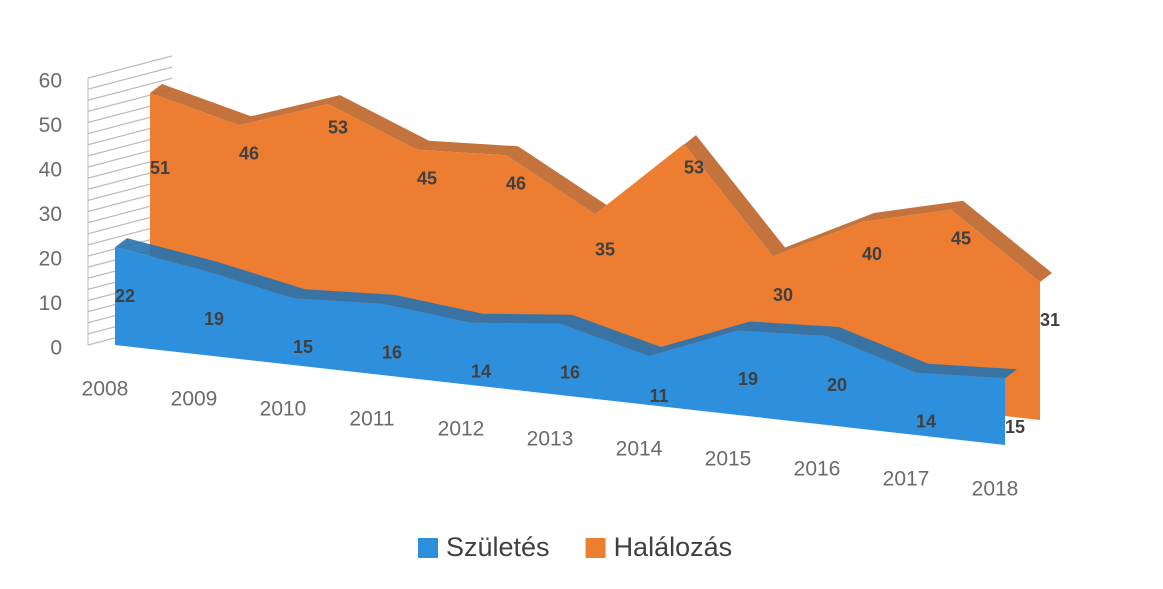 The image size is (1163, 589). I want to click on data-label: 22, so click(125, 296).